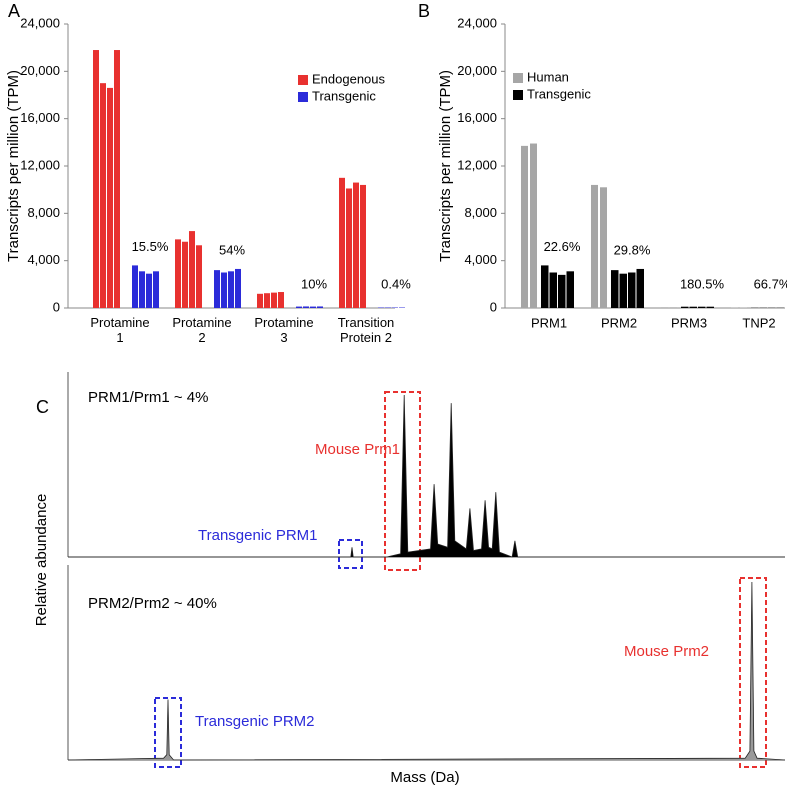 This screenshot has width=787, height=790. I want to click on spectrum-title: PRM1/Prm1 ~ 4%, so click(148, 397).